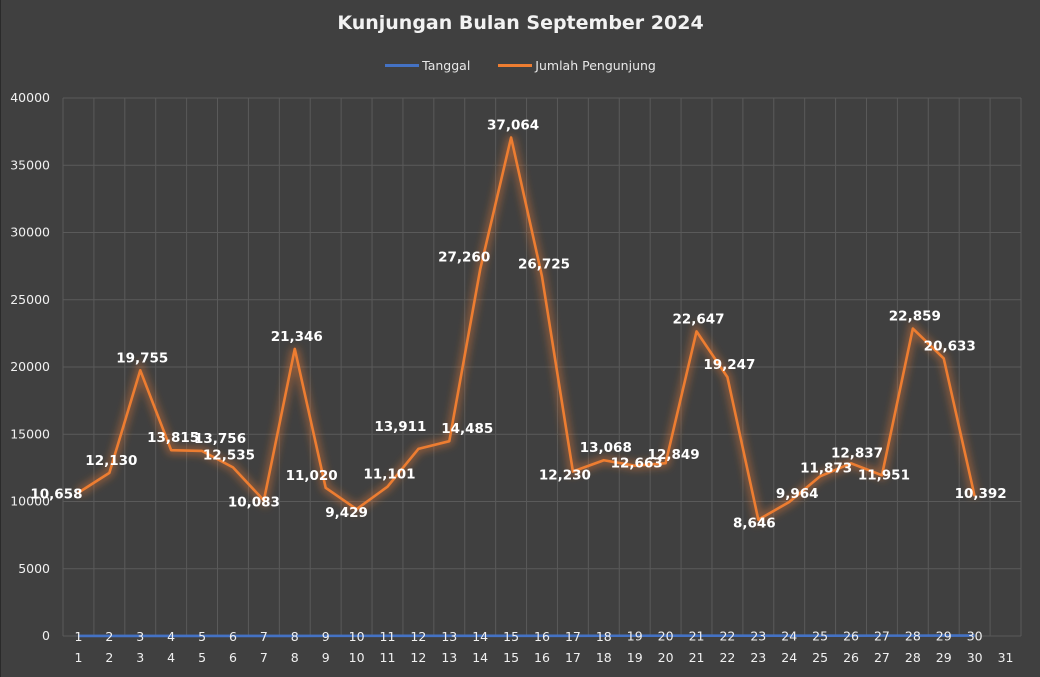  Describe the element at coordinates (467, 429) in the screenshot. I see `data-label-pengunjung: 14,485` at that location.